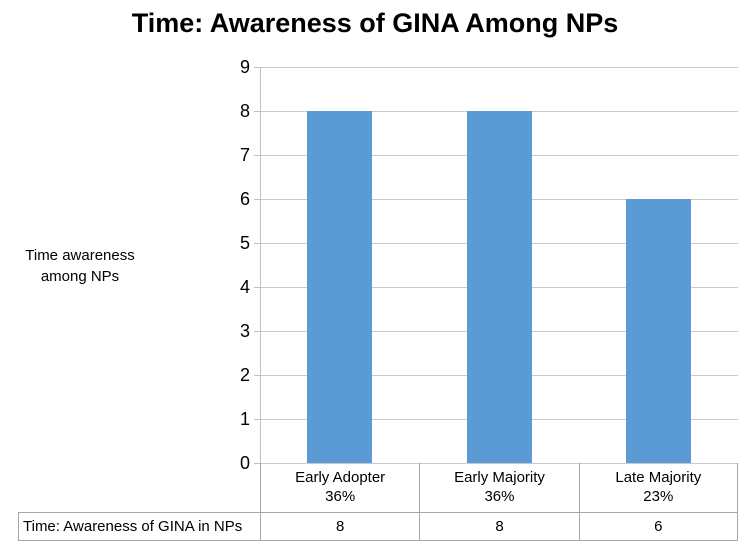 This screenshot has height=547, width=750. Describe the element at coordinates (340, 287) in the screenshot. I see `bar-early-adopter` at that location.